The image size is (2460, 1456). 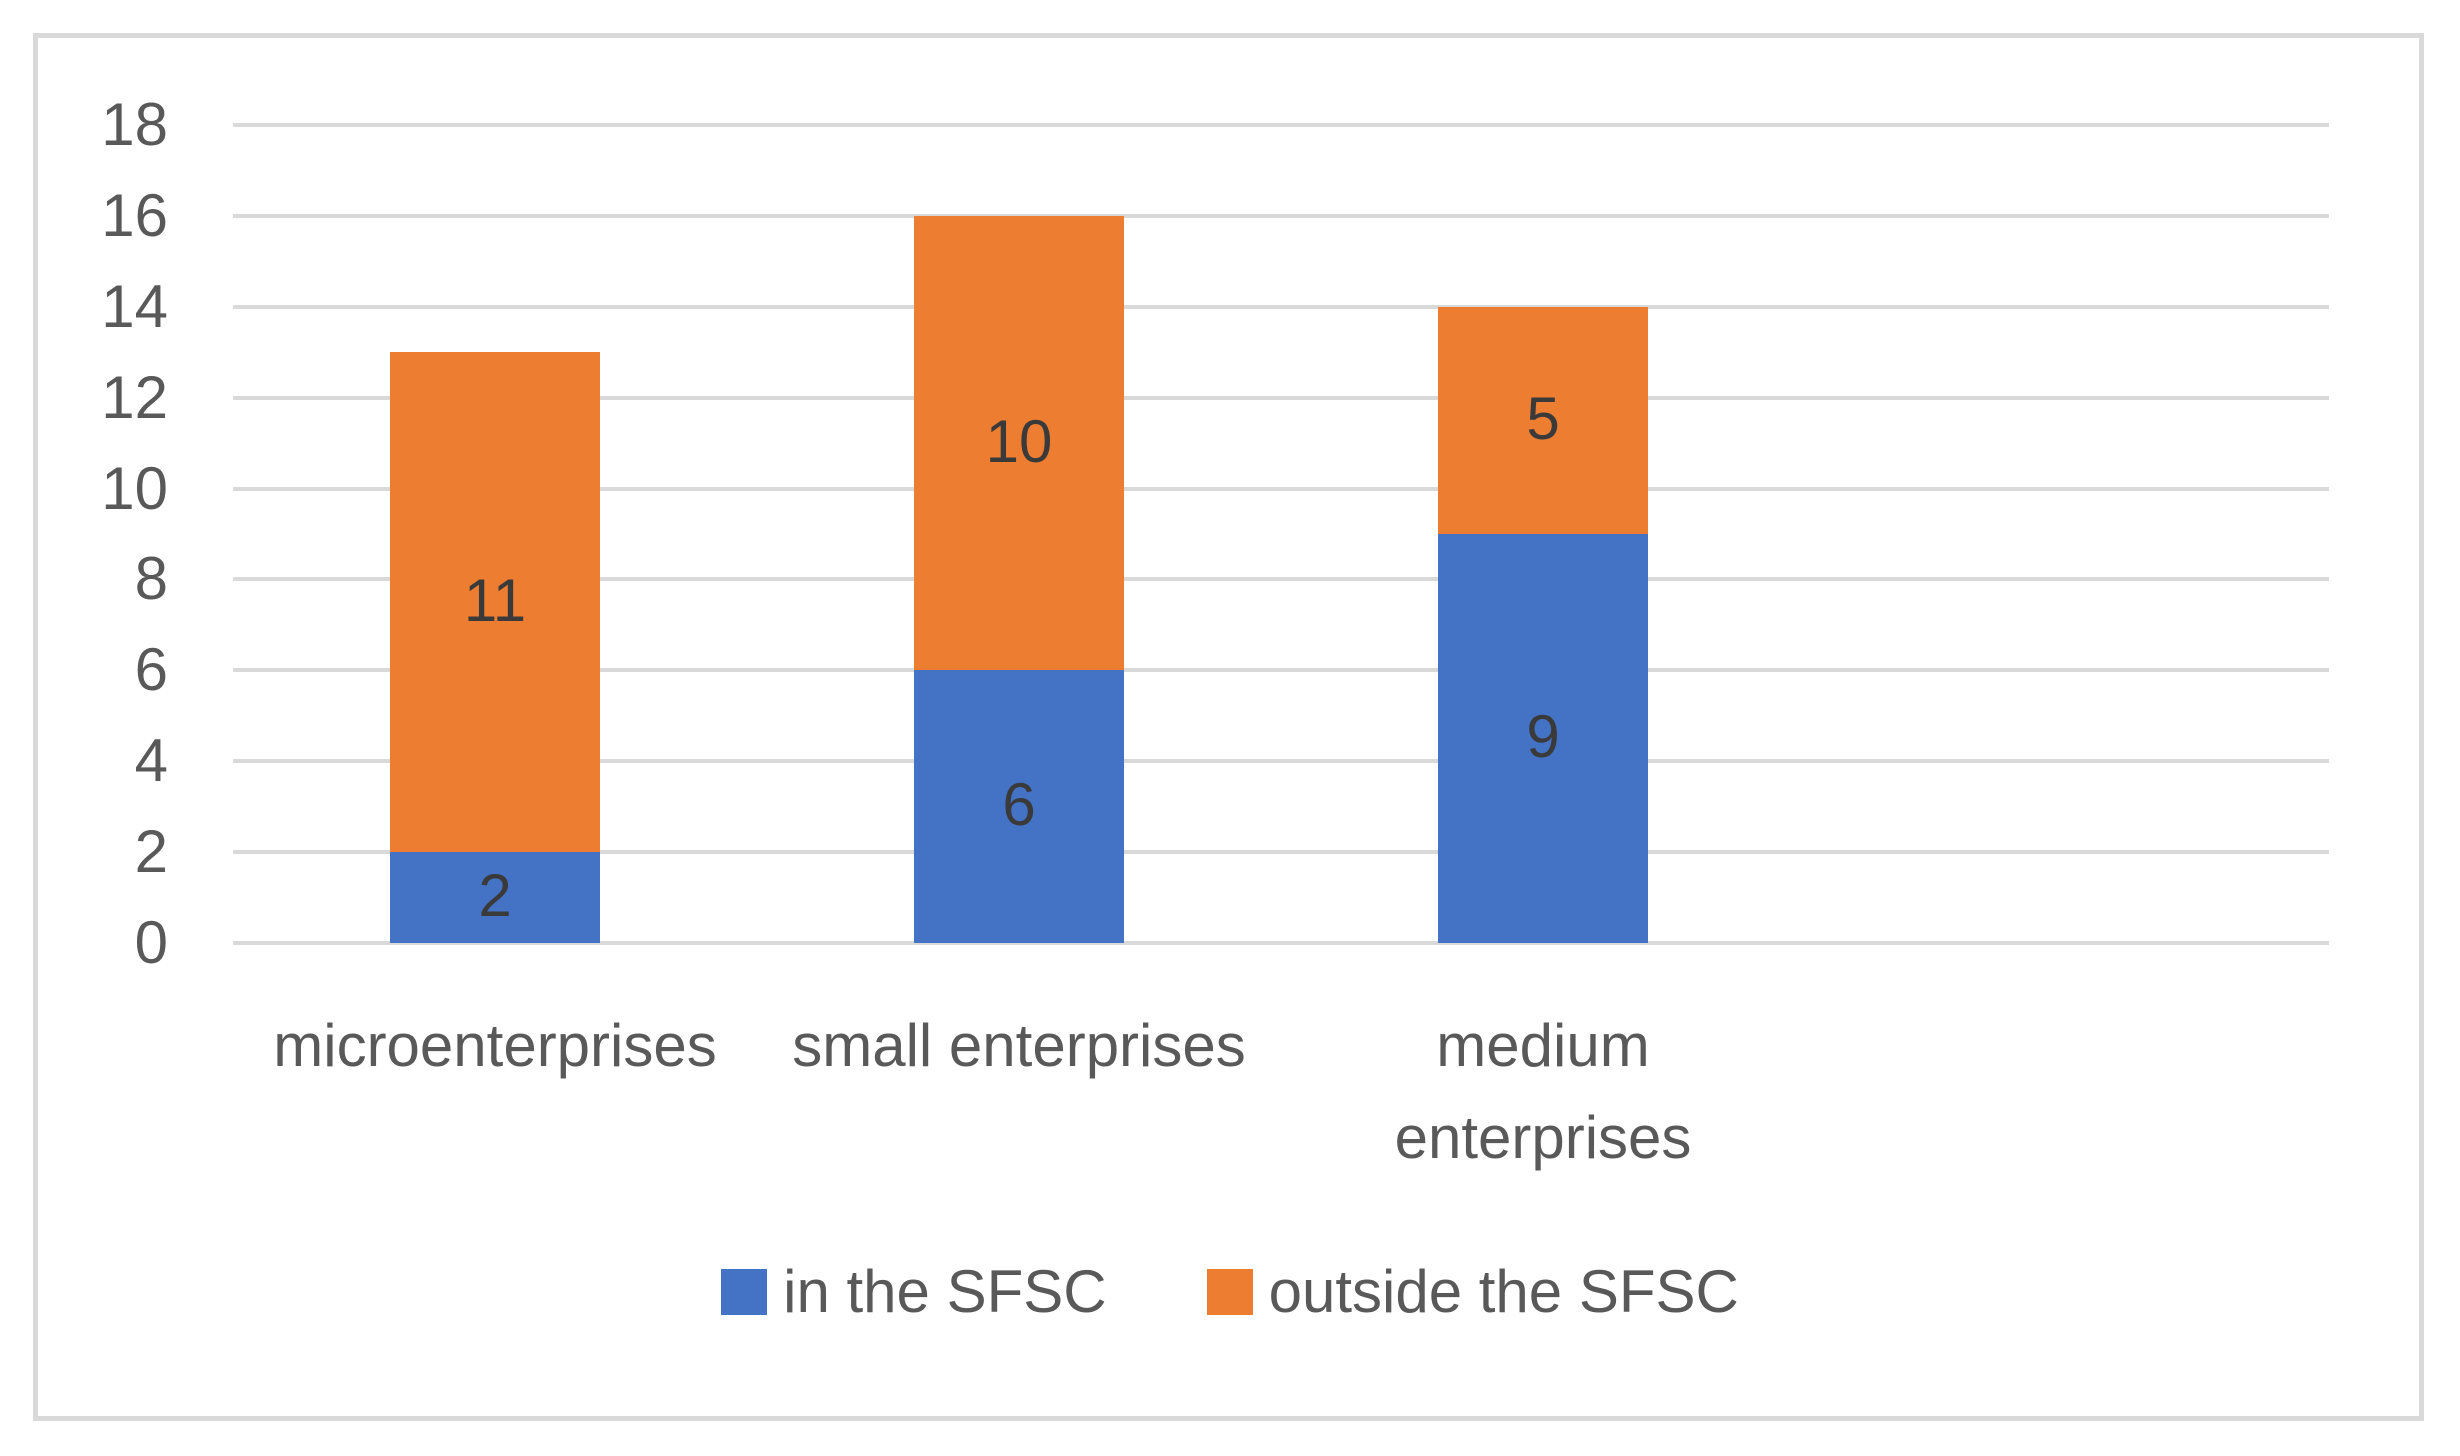 What do you see at coordinates (134, 488) in the screenshot?
I see `y-tick-label-10: 10` at bounding box center [134, 488].